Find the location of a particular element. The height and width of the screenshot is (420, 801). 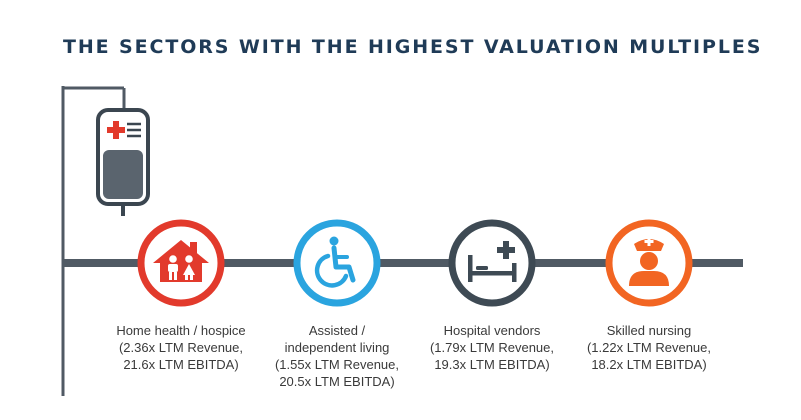

home-family-icon is located at coordinates (181, 261).